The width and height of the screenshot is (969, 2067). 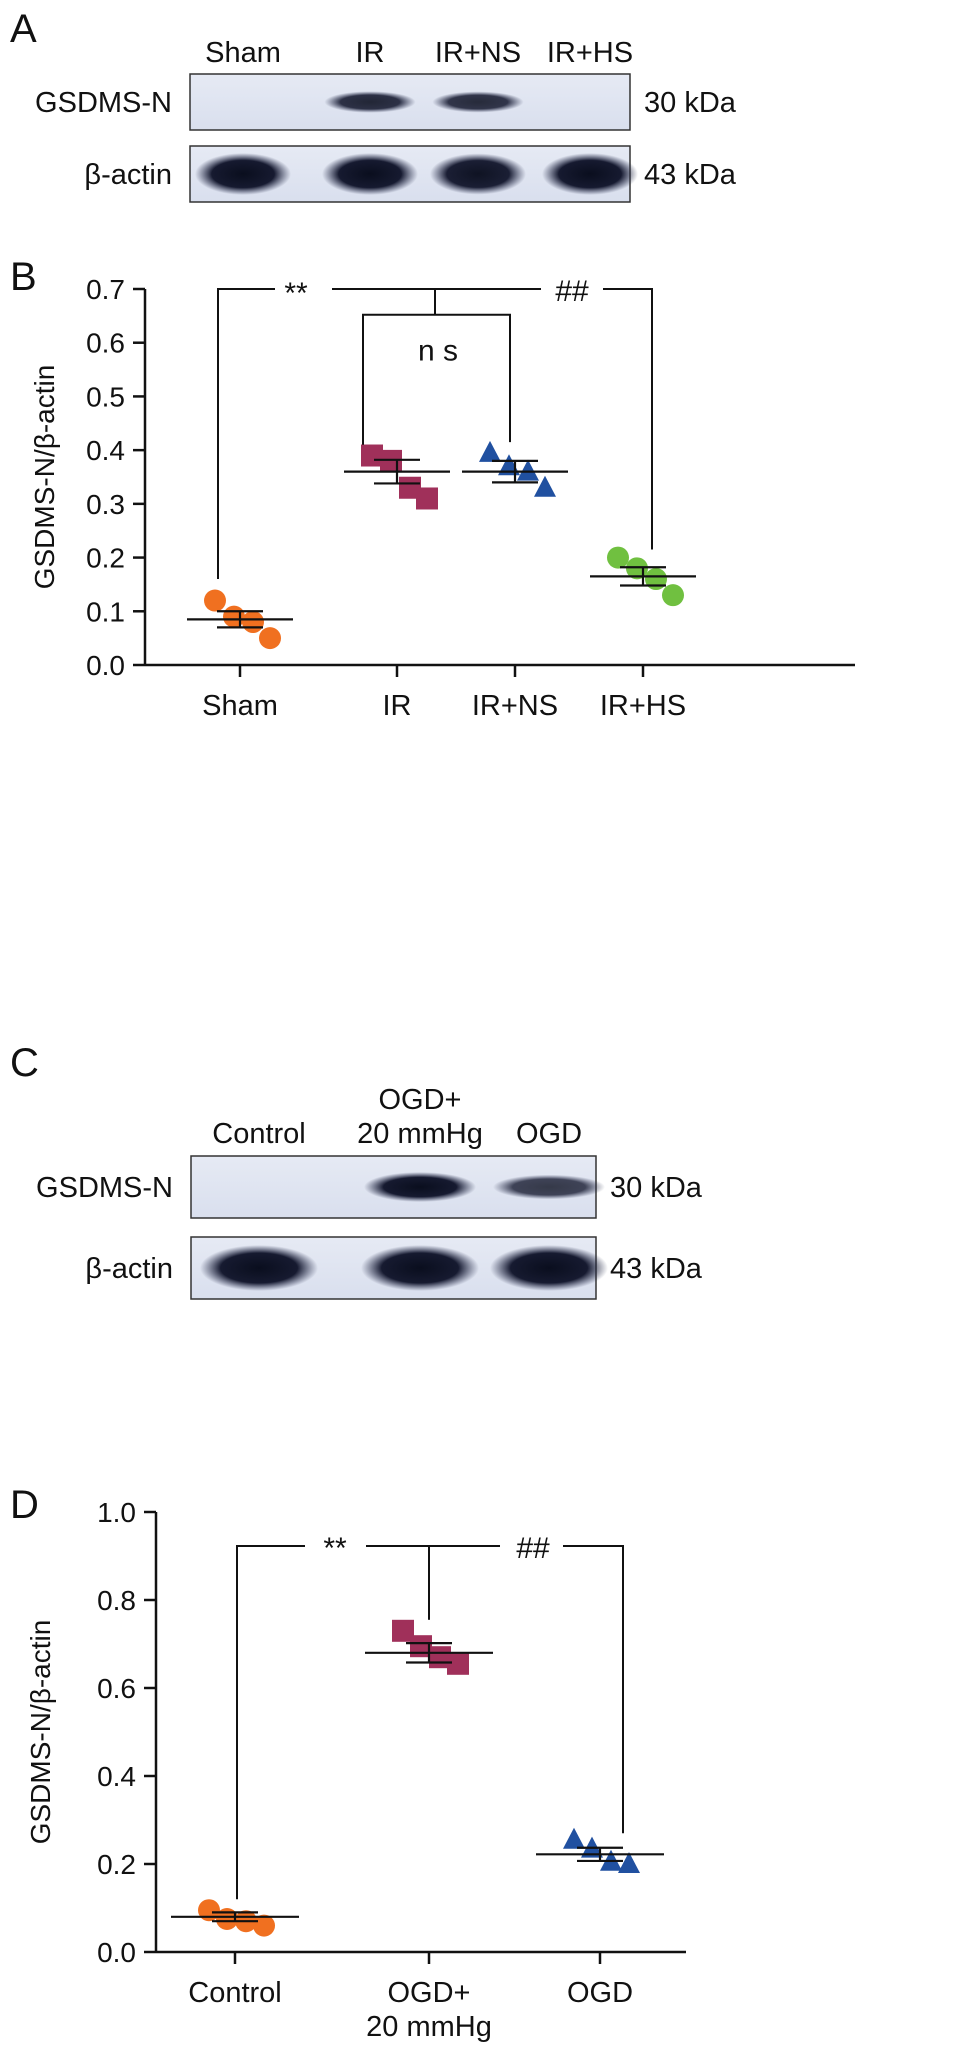 I want to click on x-tick-label: OGD+, so click(x=429, y=1993).